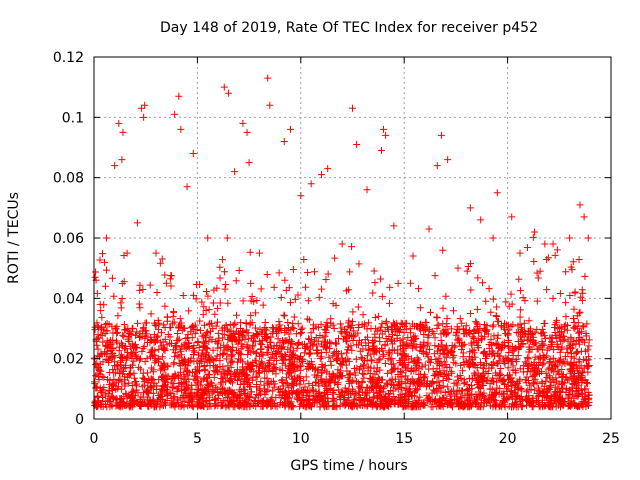 This screenshot has width=640, height=480. I want to click on y-tick-label: 0.08, so click(68, 179).